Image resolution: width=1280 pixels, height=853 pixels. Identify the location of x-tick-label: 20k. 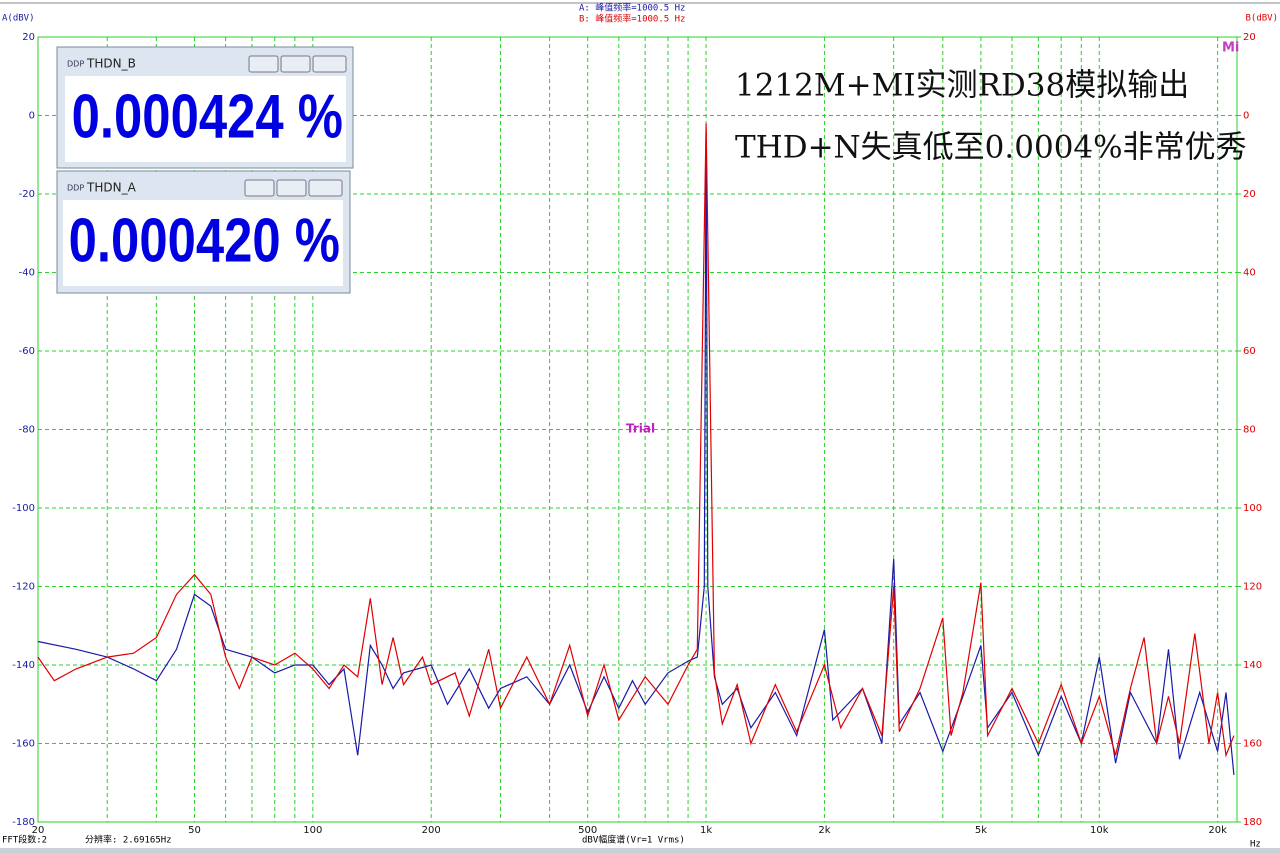
(1217, 830).